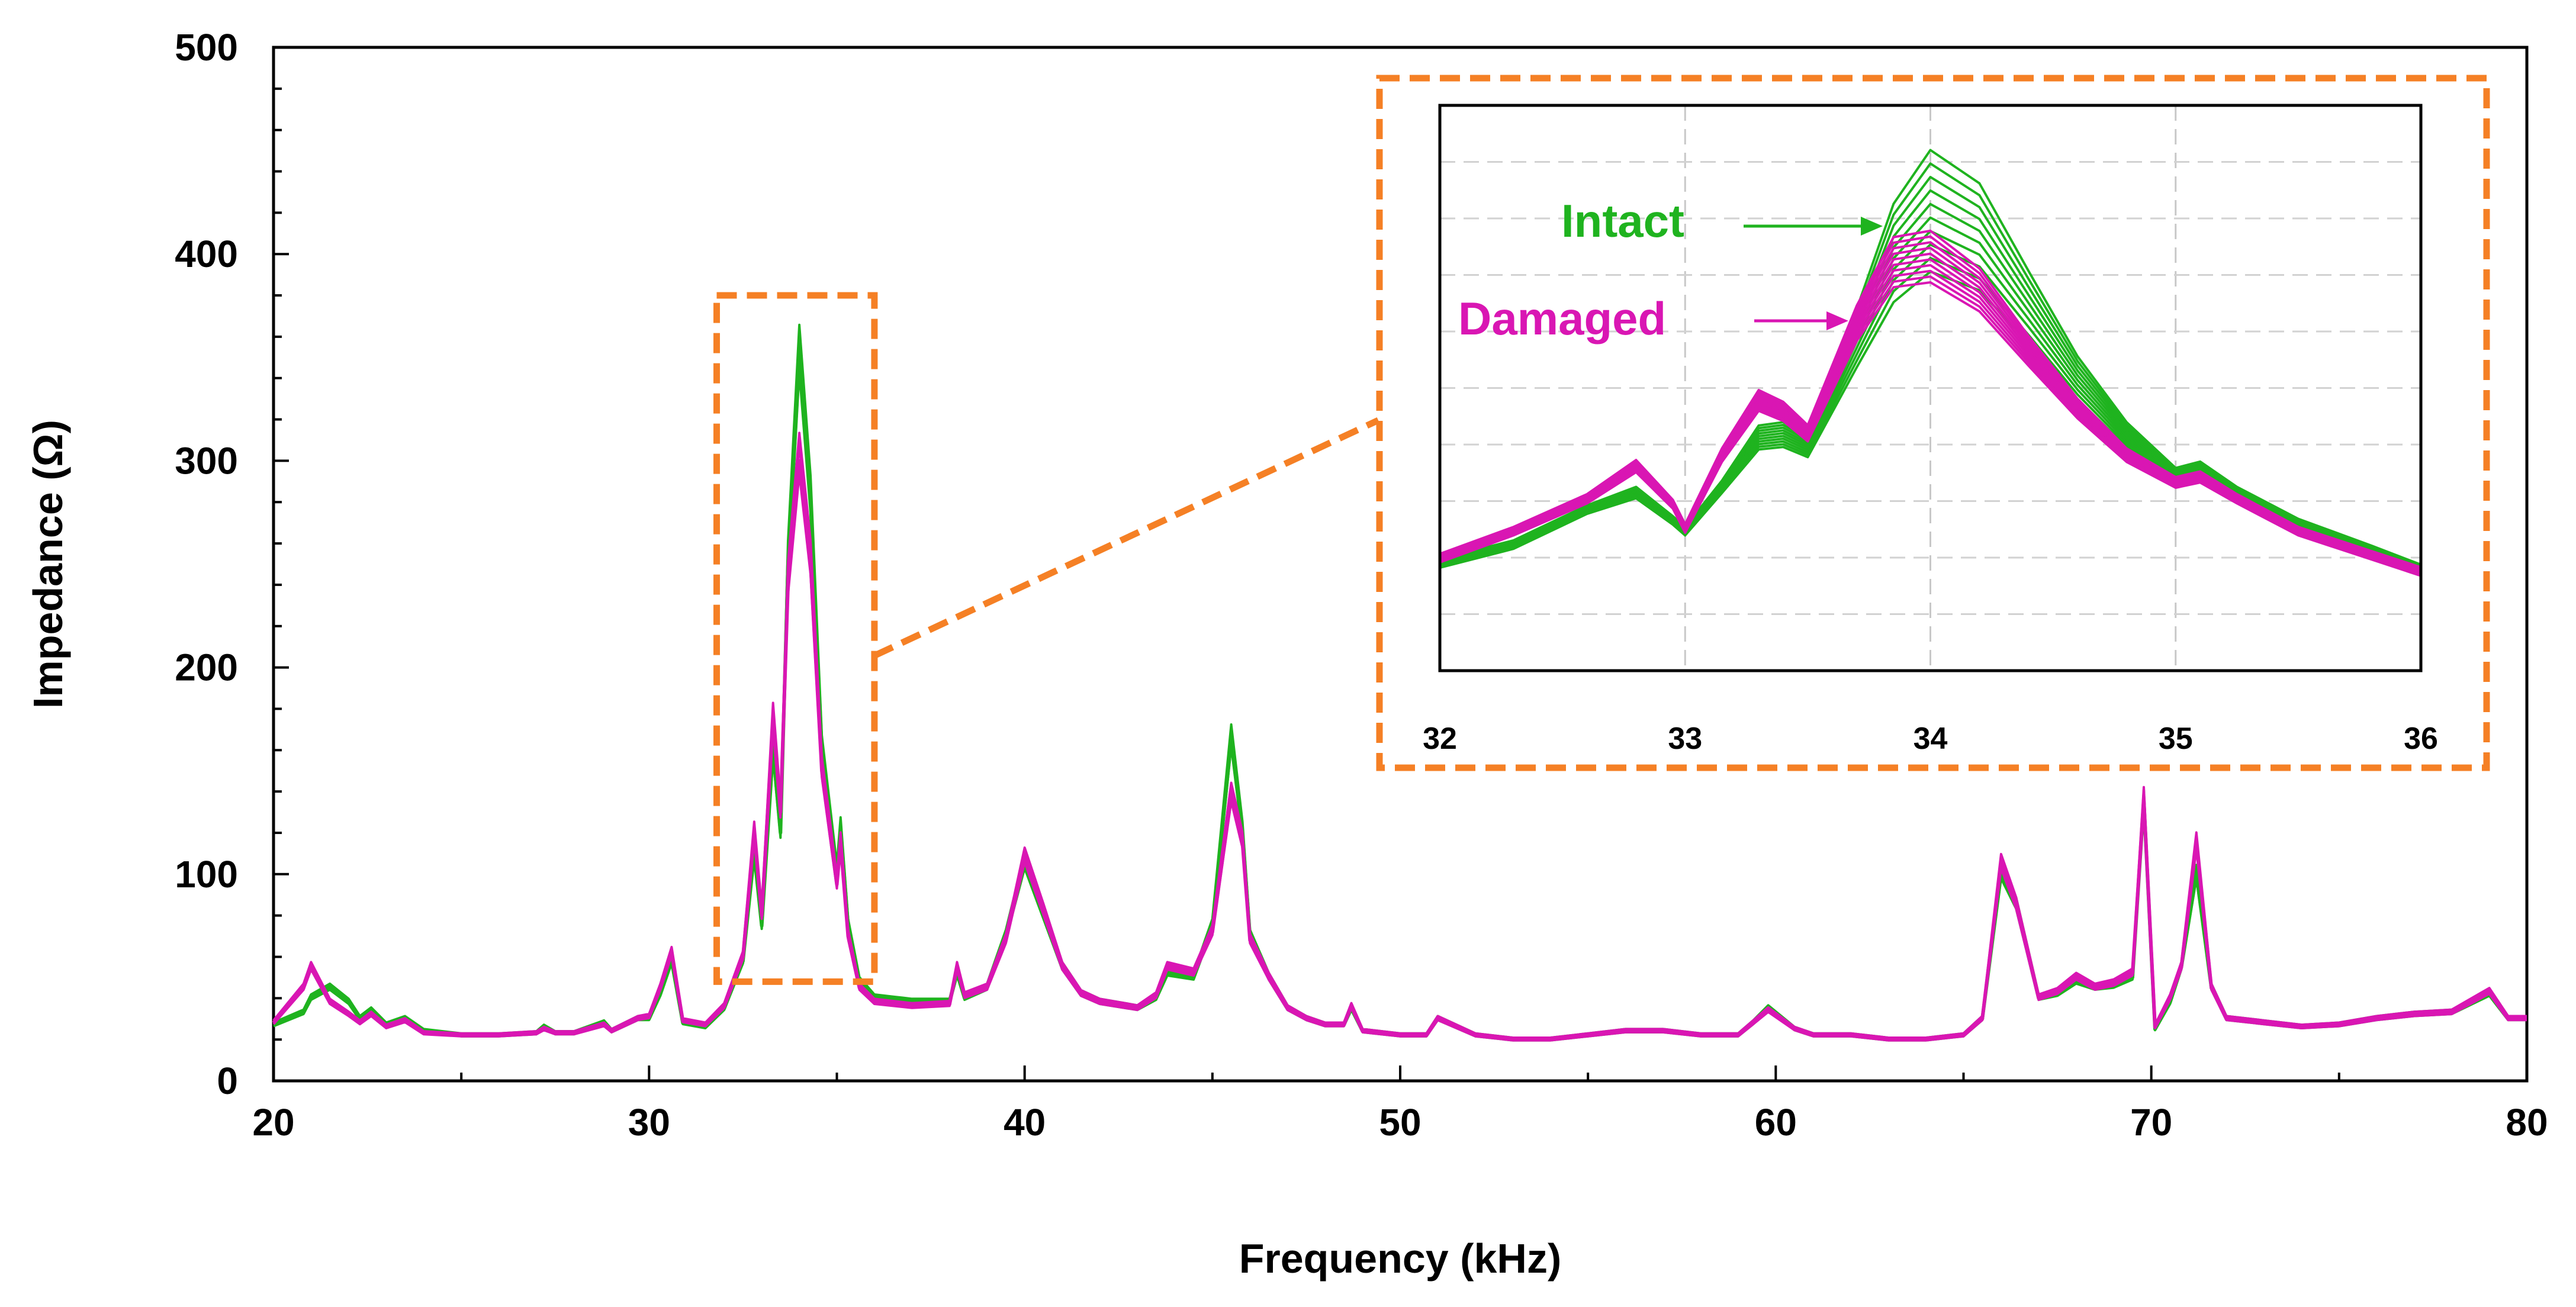  I want to click on inset-x-tick-label: 34, so click(1930, 739).